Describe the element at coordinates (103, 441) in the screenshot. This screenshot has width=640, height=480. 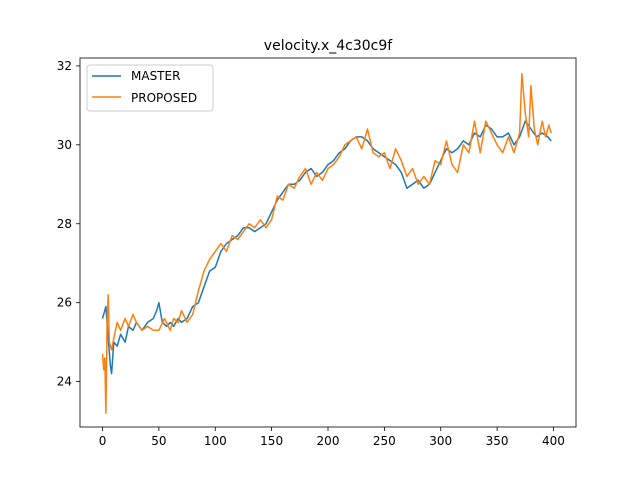
I see `x-tick-label: 0` at that location.